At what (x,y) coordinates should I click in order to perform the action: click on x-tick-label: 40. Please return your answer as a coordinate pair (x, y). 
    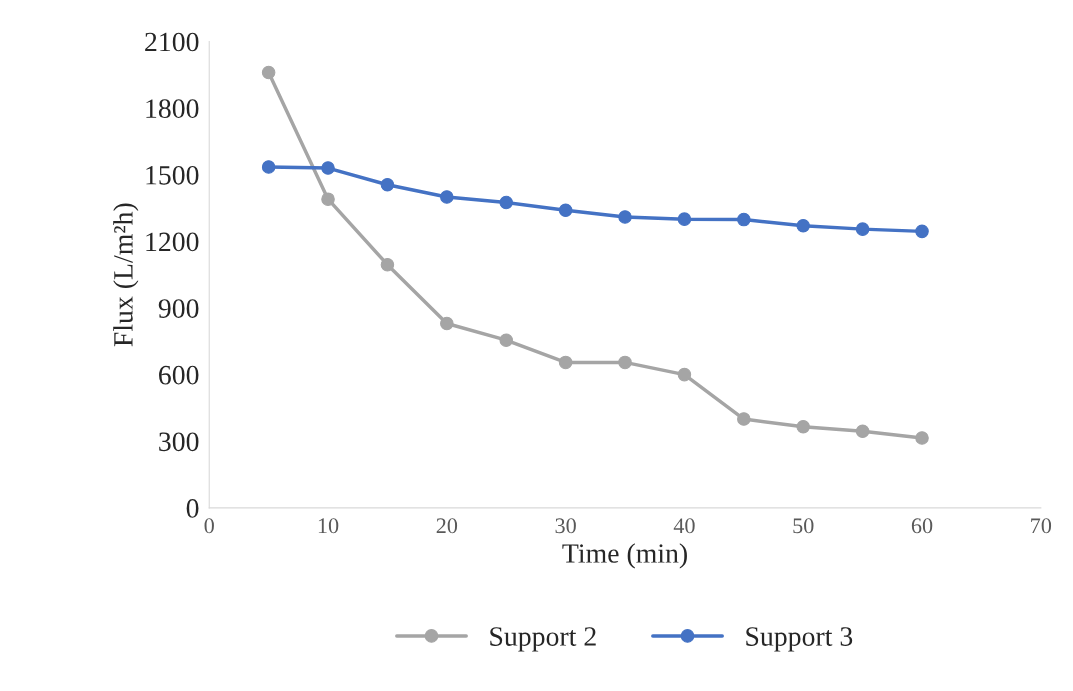
    Looking at the image, I should click on (684, 526).